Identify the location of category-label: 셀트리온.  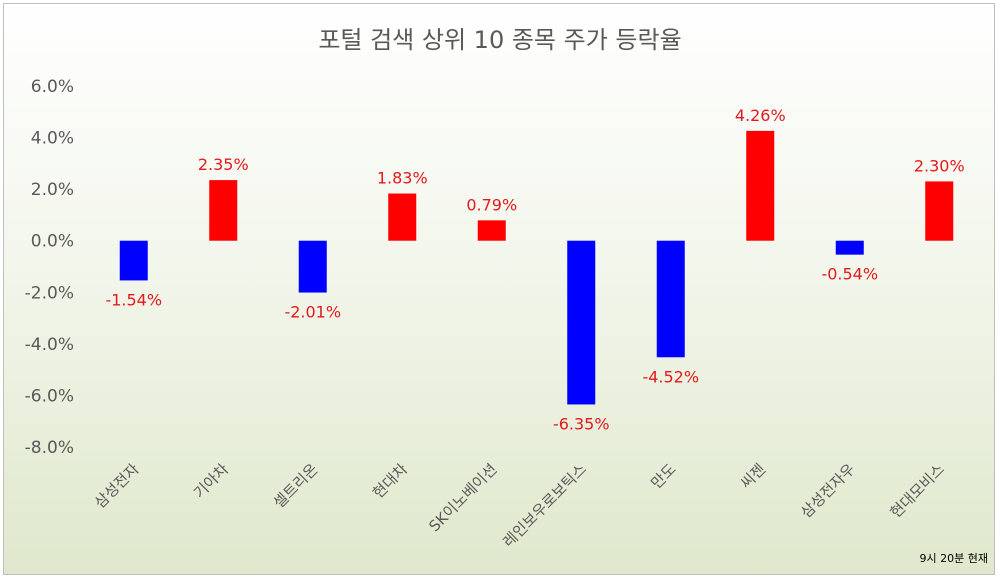
(296, 486).